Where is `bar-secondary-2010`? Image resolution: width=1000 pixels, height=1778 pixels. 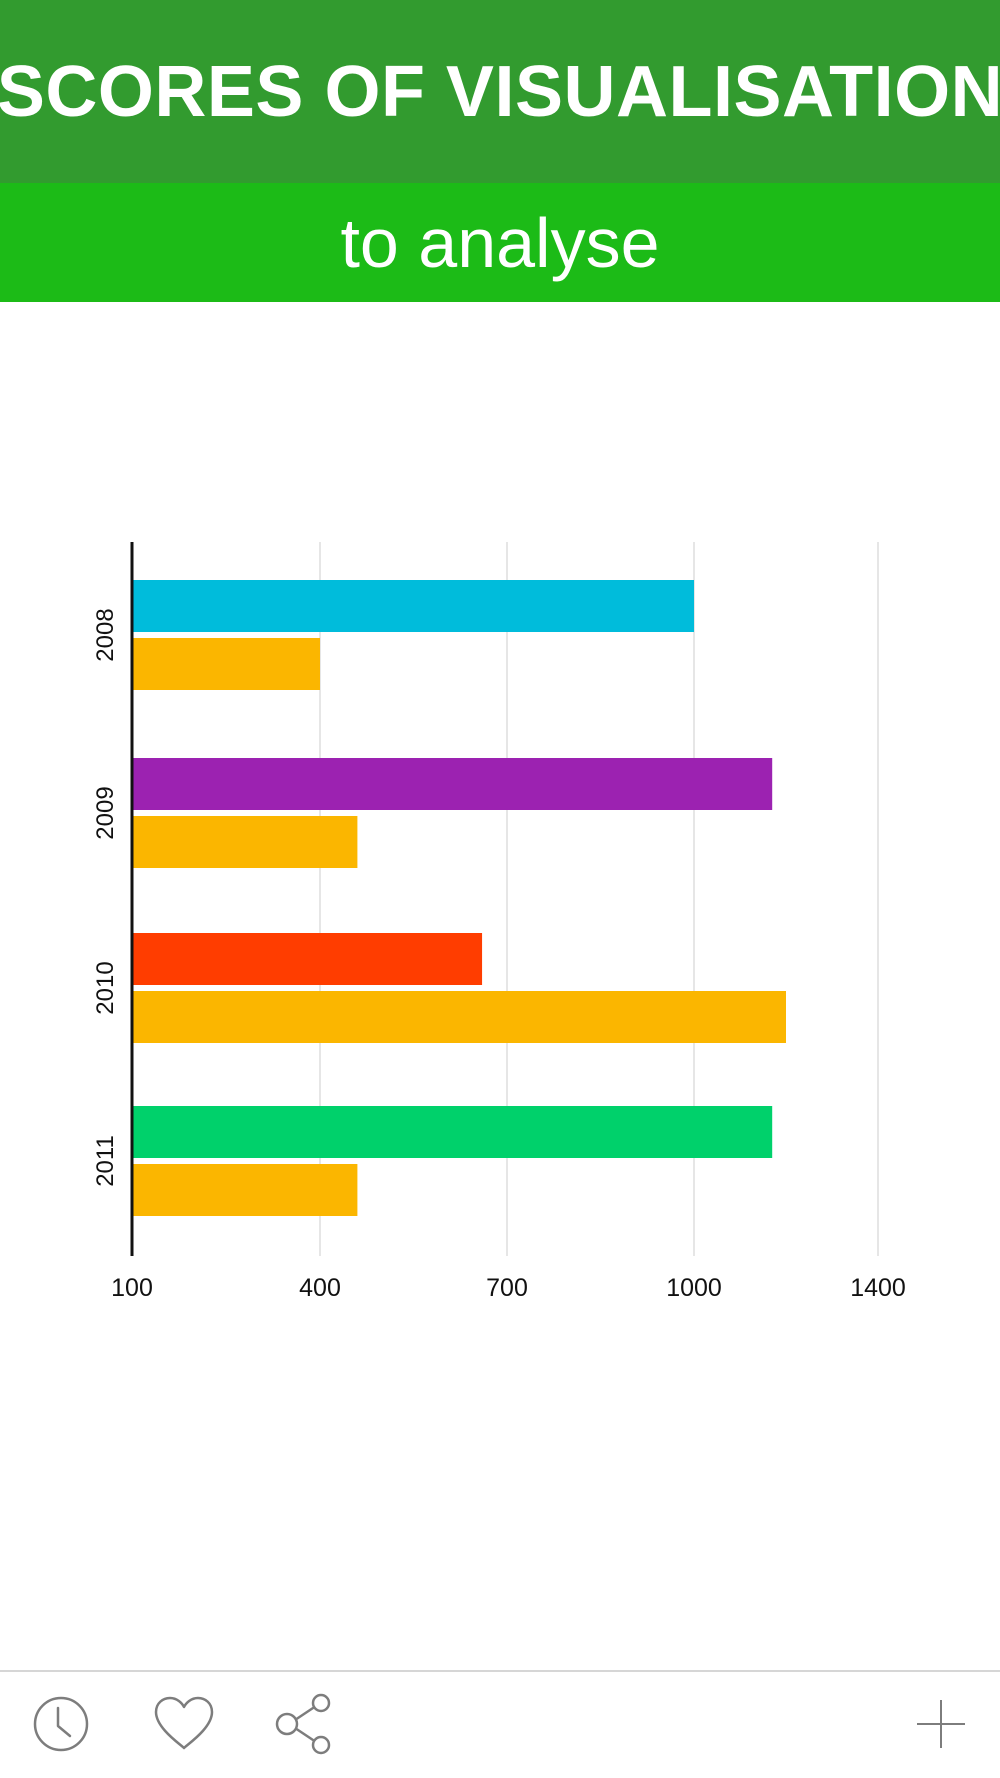 bar-secondary-2010 is located at coordinates (459, 1017).